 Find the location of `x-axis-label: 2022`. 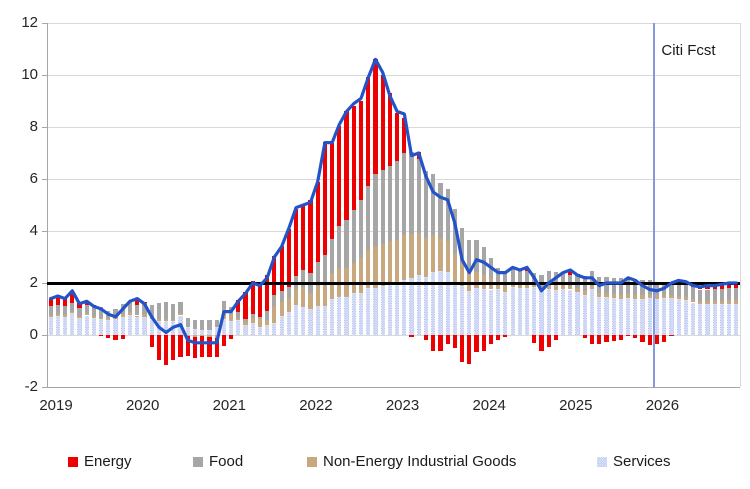

x-axis-label: 2022 is located at coordinates (316, 405).